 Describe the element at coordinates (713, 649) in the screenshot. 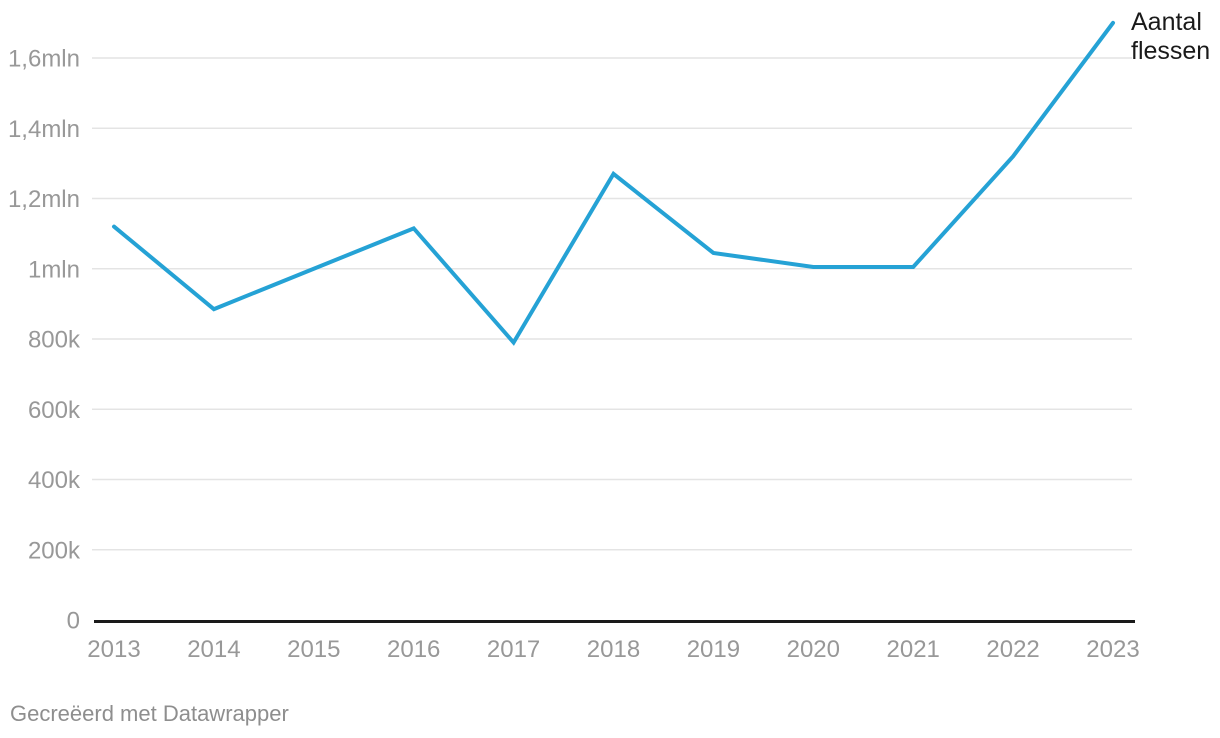

I see `x-tick-label: 2019` at that location.